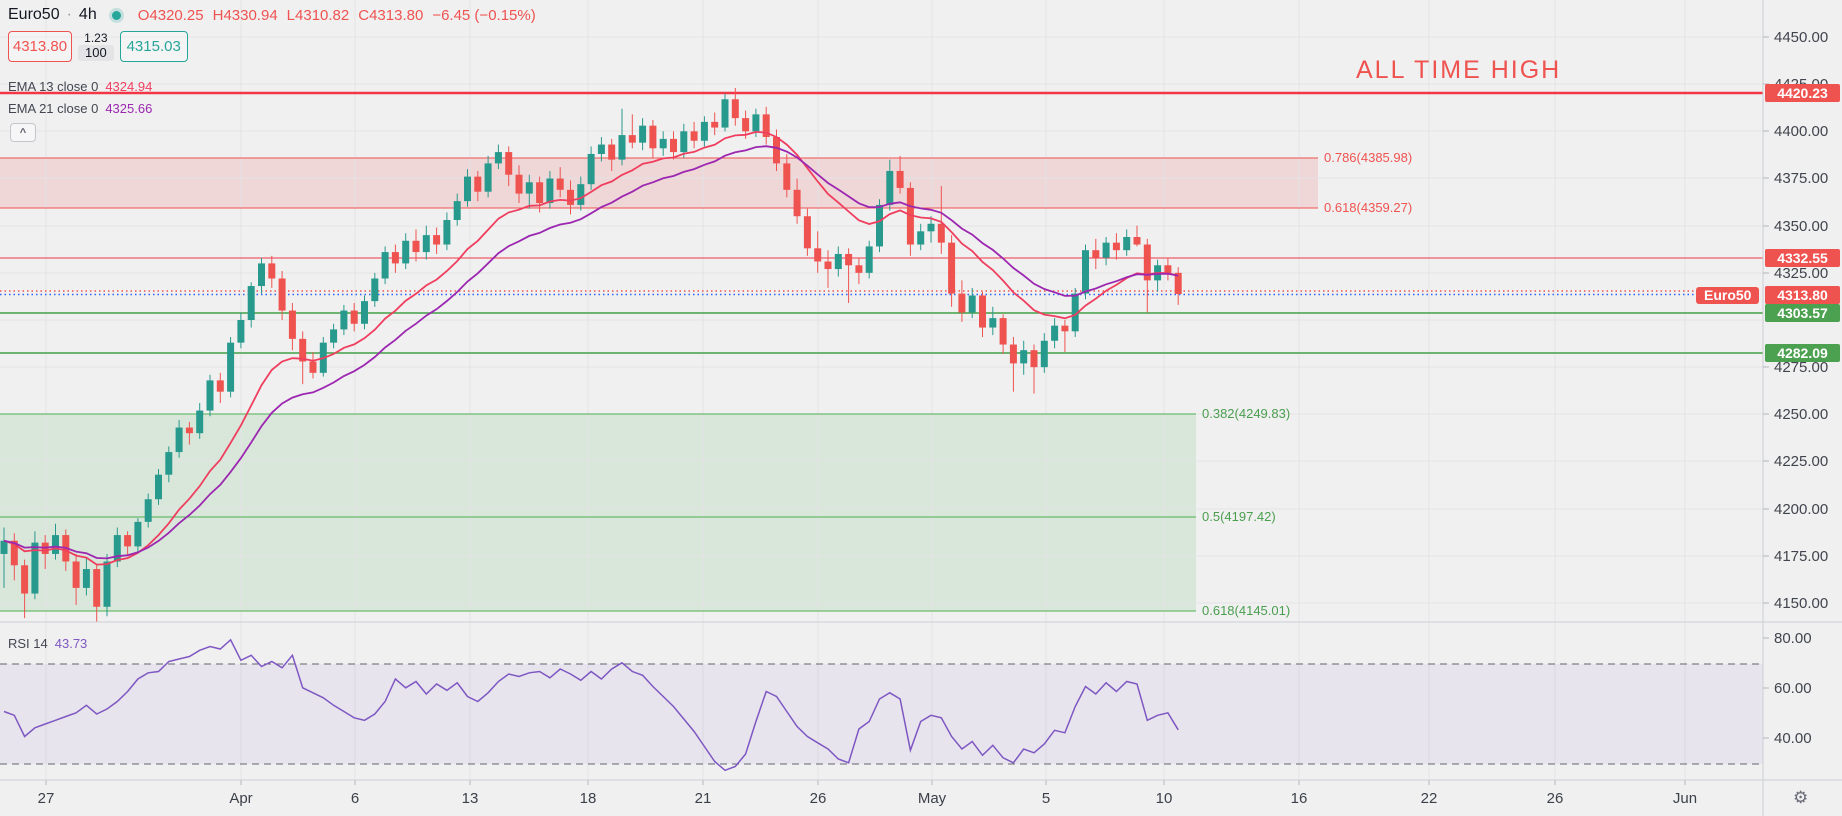  I want to click on price-badge: 4332.55, so click(1802, 258).